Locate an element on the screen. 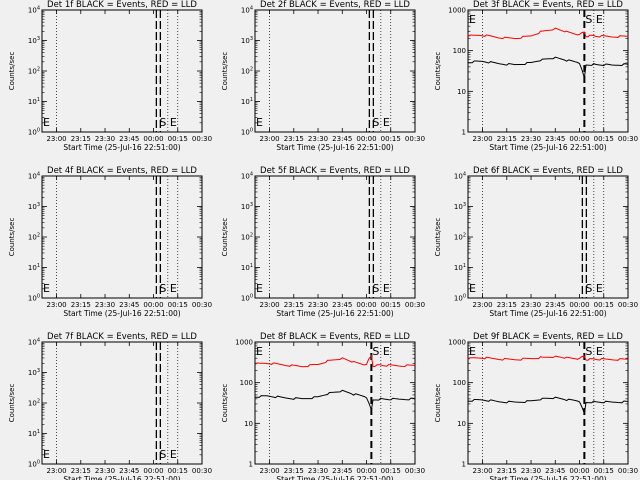 Image resolution: width=640 pixels, height=480 pixels. panel-title: Det 5f BLACK = Events, RED = LLD is located at coordinates (335, 171).